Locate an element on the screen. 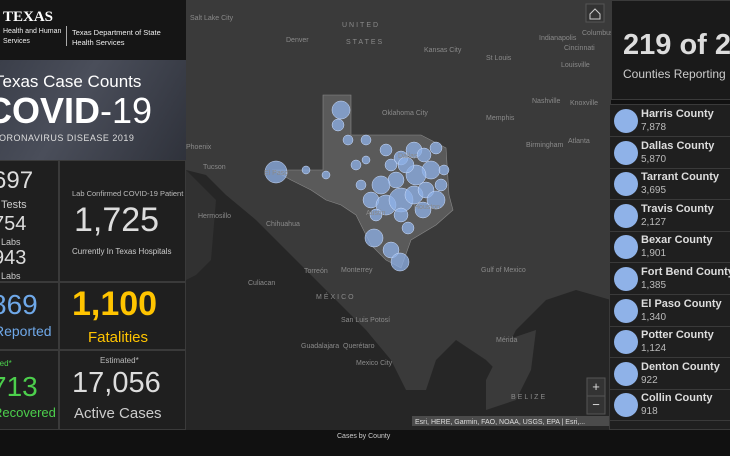 The height and width of the screenshot is (456, 730). map-label: Austin is located at coordinates (376, 213).